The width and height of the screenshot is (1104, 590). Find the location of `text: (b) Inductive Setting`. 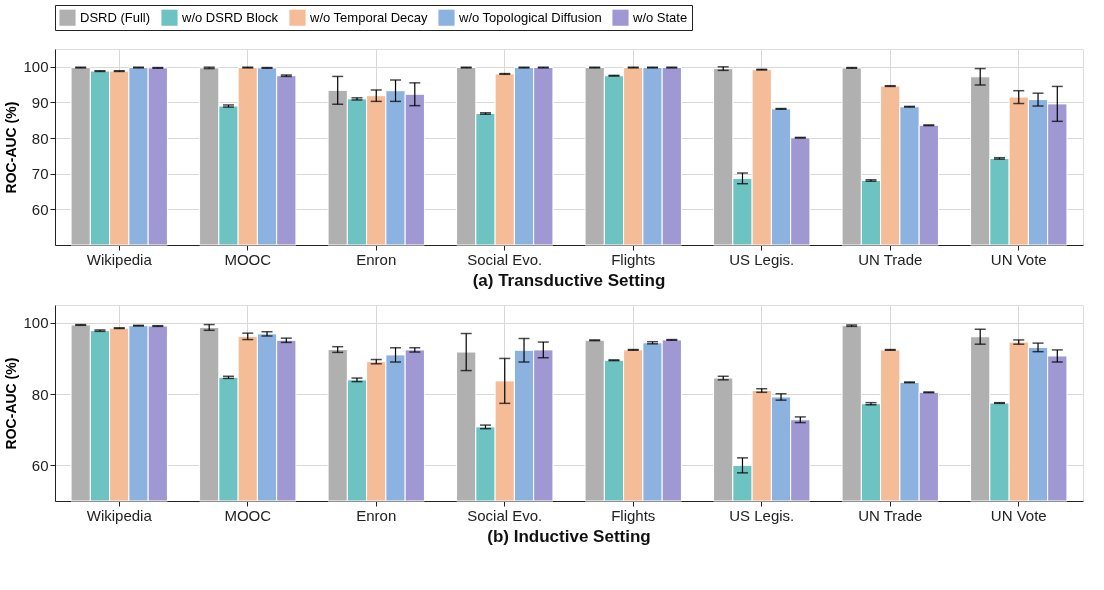

text: (b) Inductive Setting is located at coordinates (569, 536).